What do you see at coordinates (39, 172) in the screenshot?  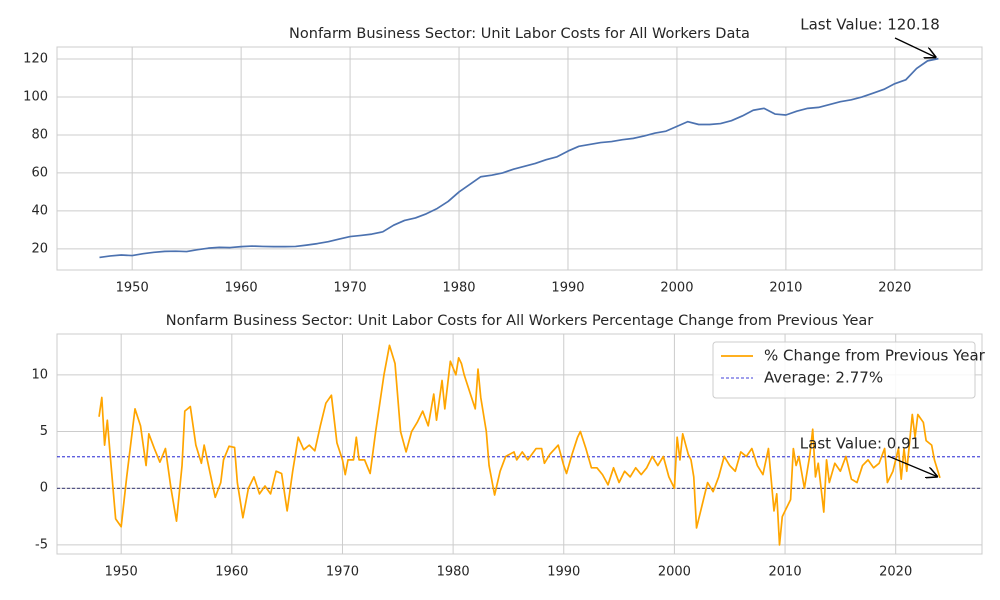 I see `y-tick-label: 60` at bounding box center [39, 172].